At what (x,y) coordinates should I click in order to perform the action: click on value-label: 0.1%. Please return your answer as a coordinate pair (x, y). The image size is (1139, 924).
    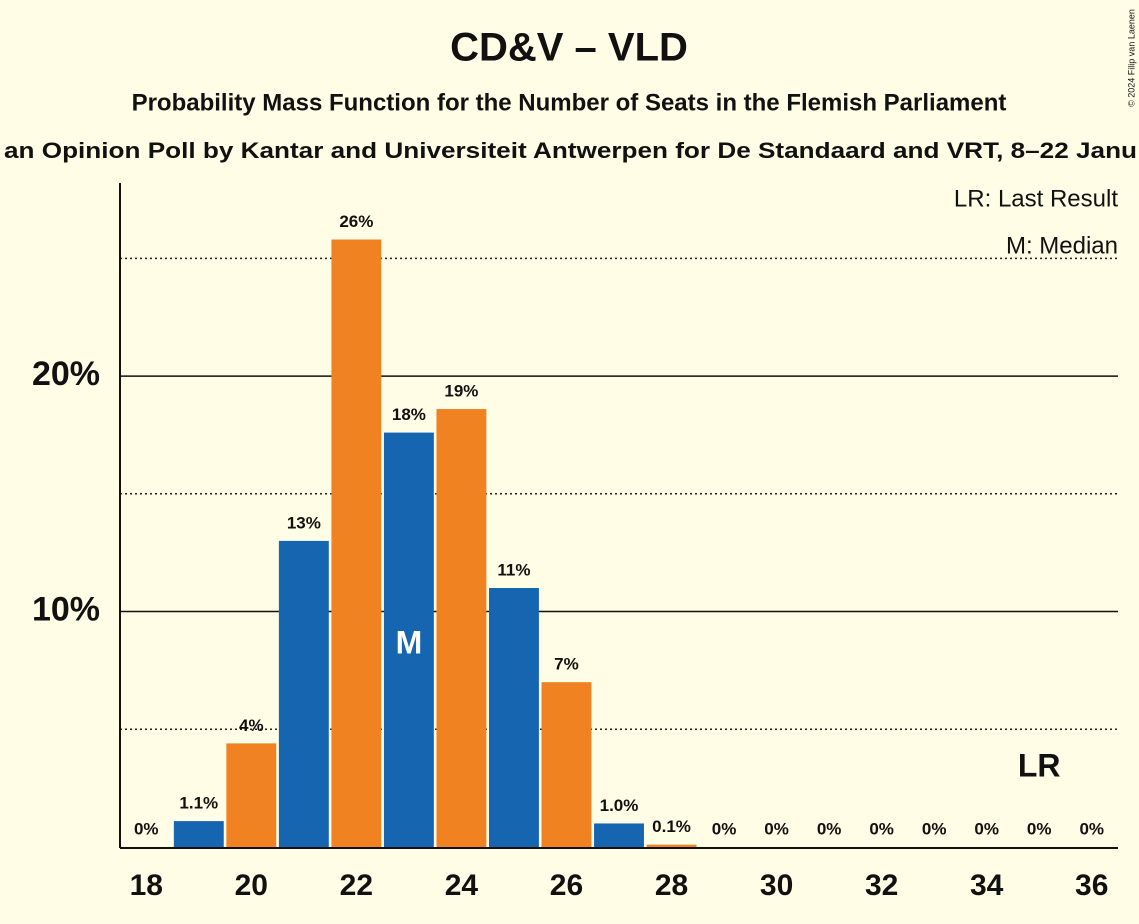
    Looking at the image, I should click on (671, 826).